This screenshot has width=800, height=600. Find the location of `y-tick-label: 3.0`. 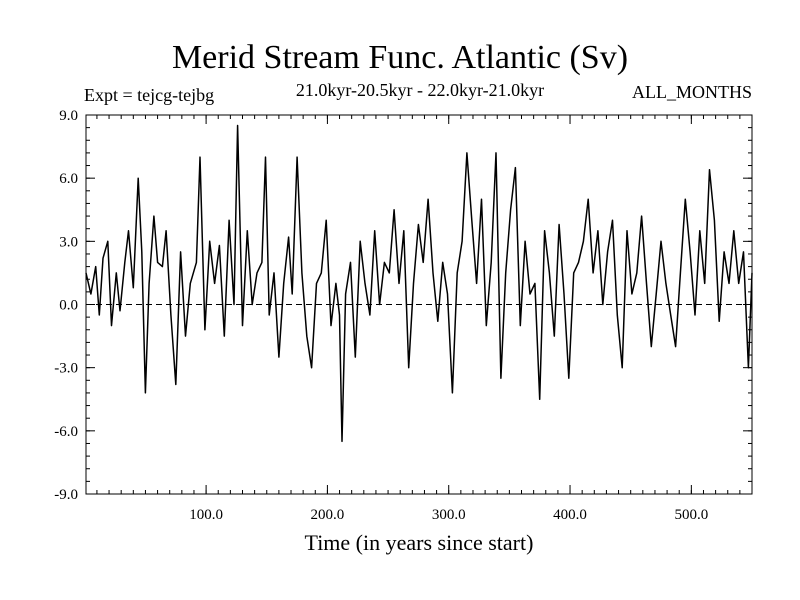

y-tick-label: 3.0 is located at coordinates (68, 242).